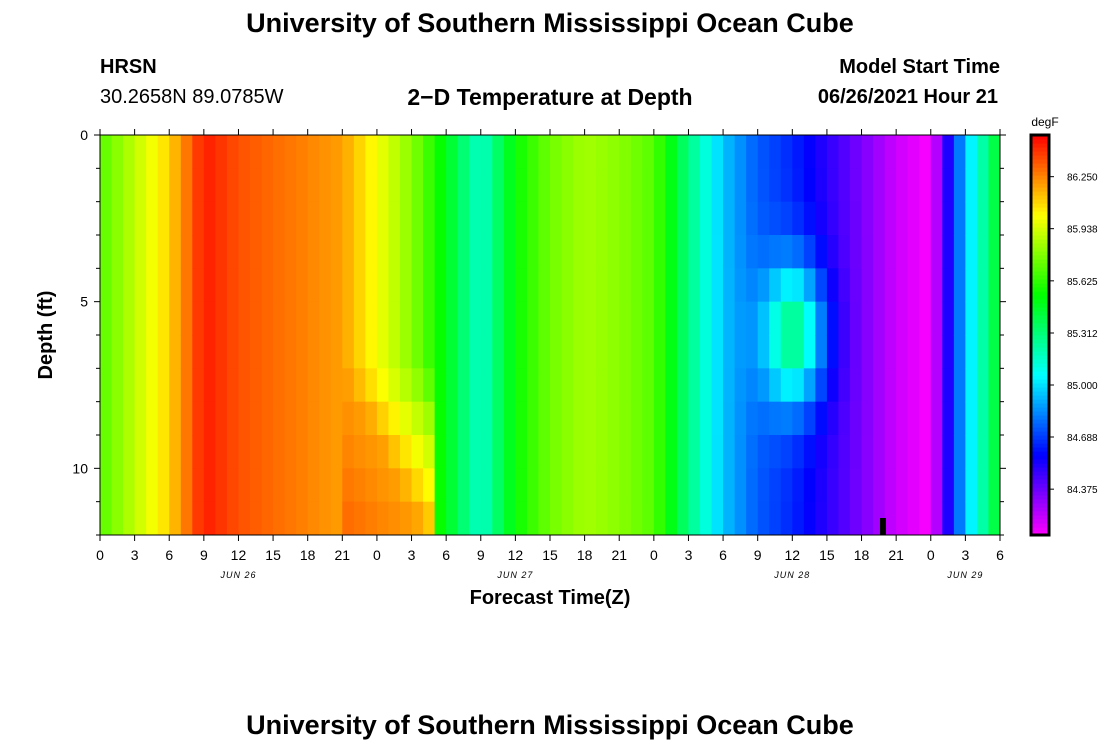 The height and width of the screenshot is (750, 1100). Describe the element at coordinates (896, 555) in the screenshot. I see `x-tick-label: 21` at that location.